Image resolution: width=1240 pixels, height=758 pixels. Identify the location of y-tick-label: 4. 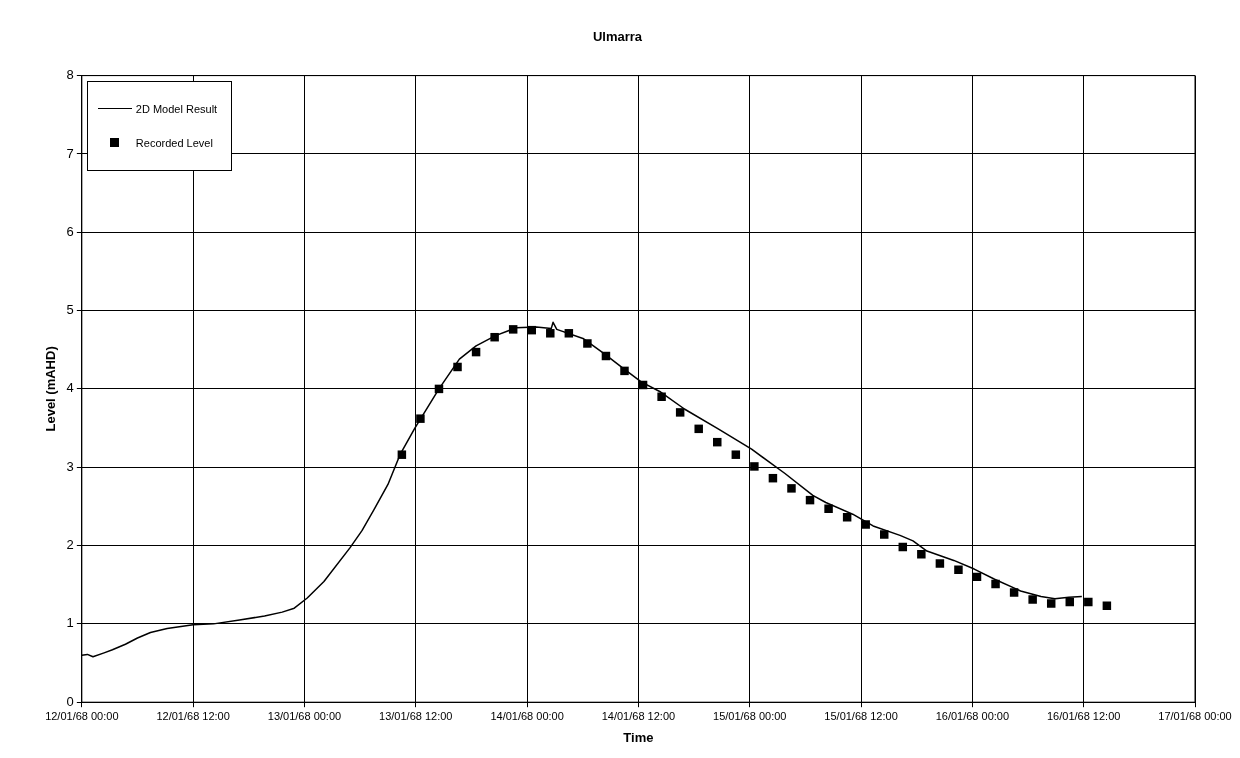
(70, 388).